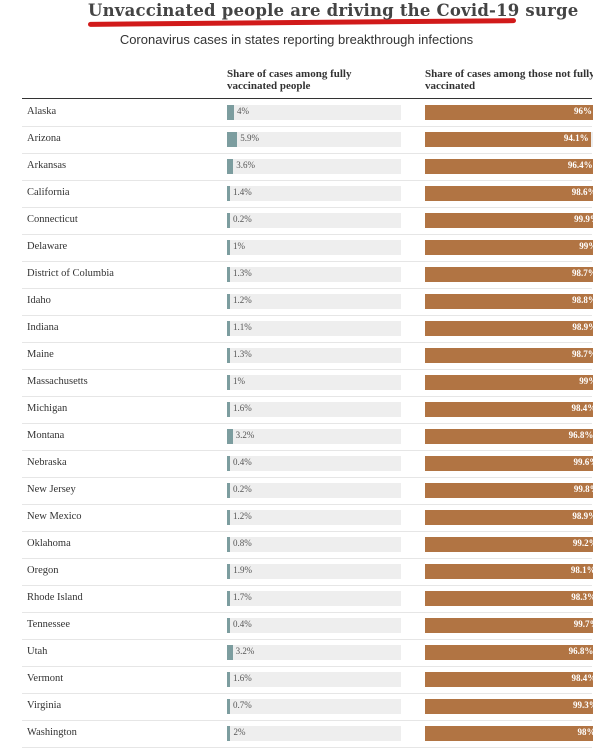 This screenshot has width=593, height=751. I want to click on state-label: Washington, so click(52, 732).